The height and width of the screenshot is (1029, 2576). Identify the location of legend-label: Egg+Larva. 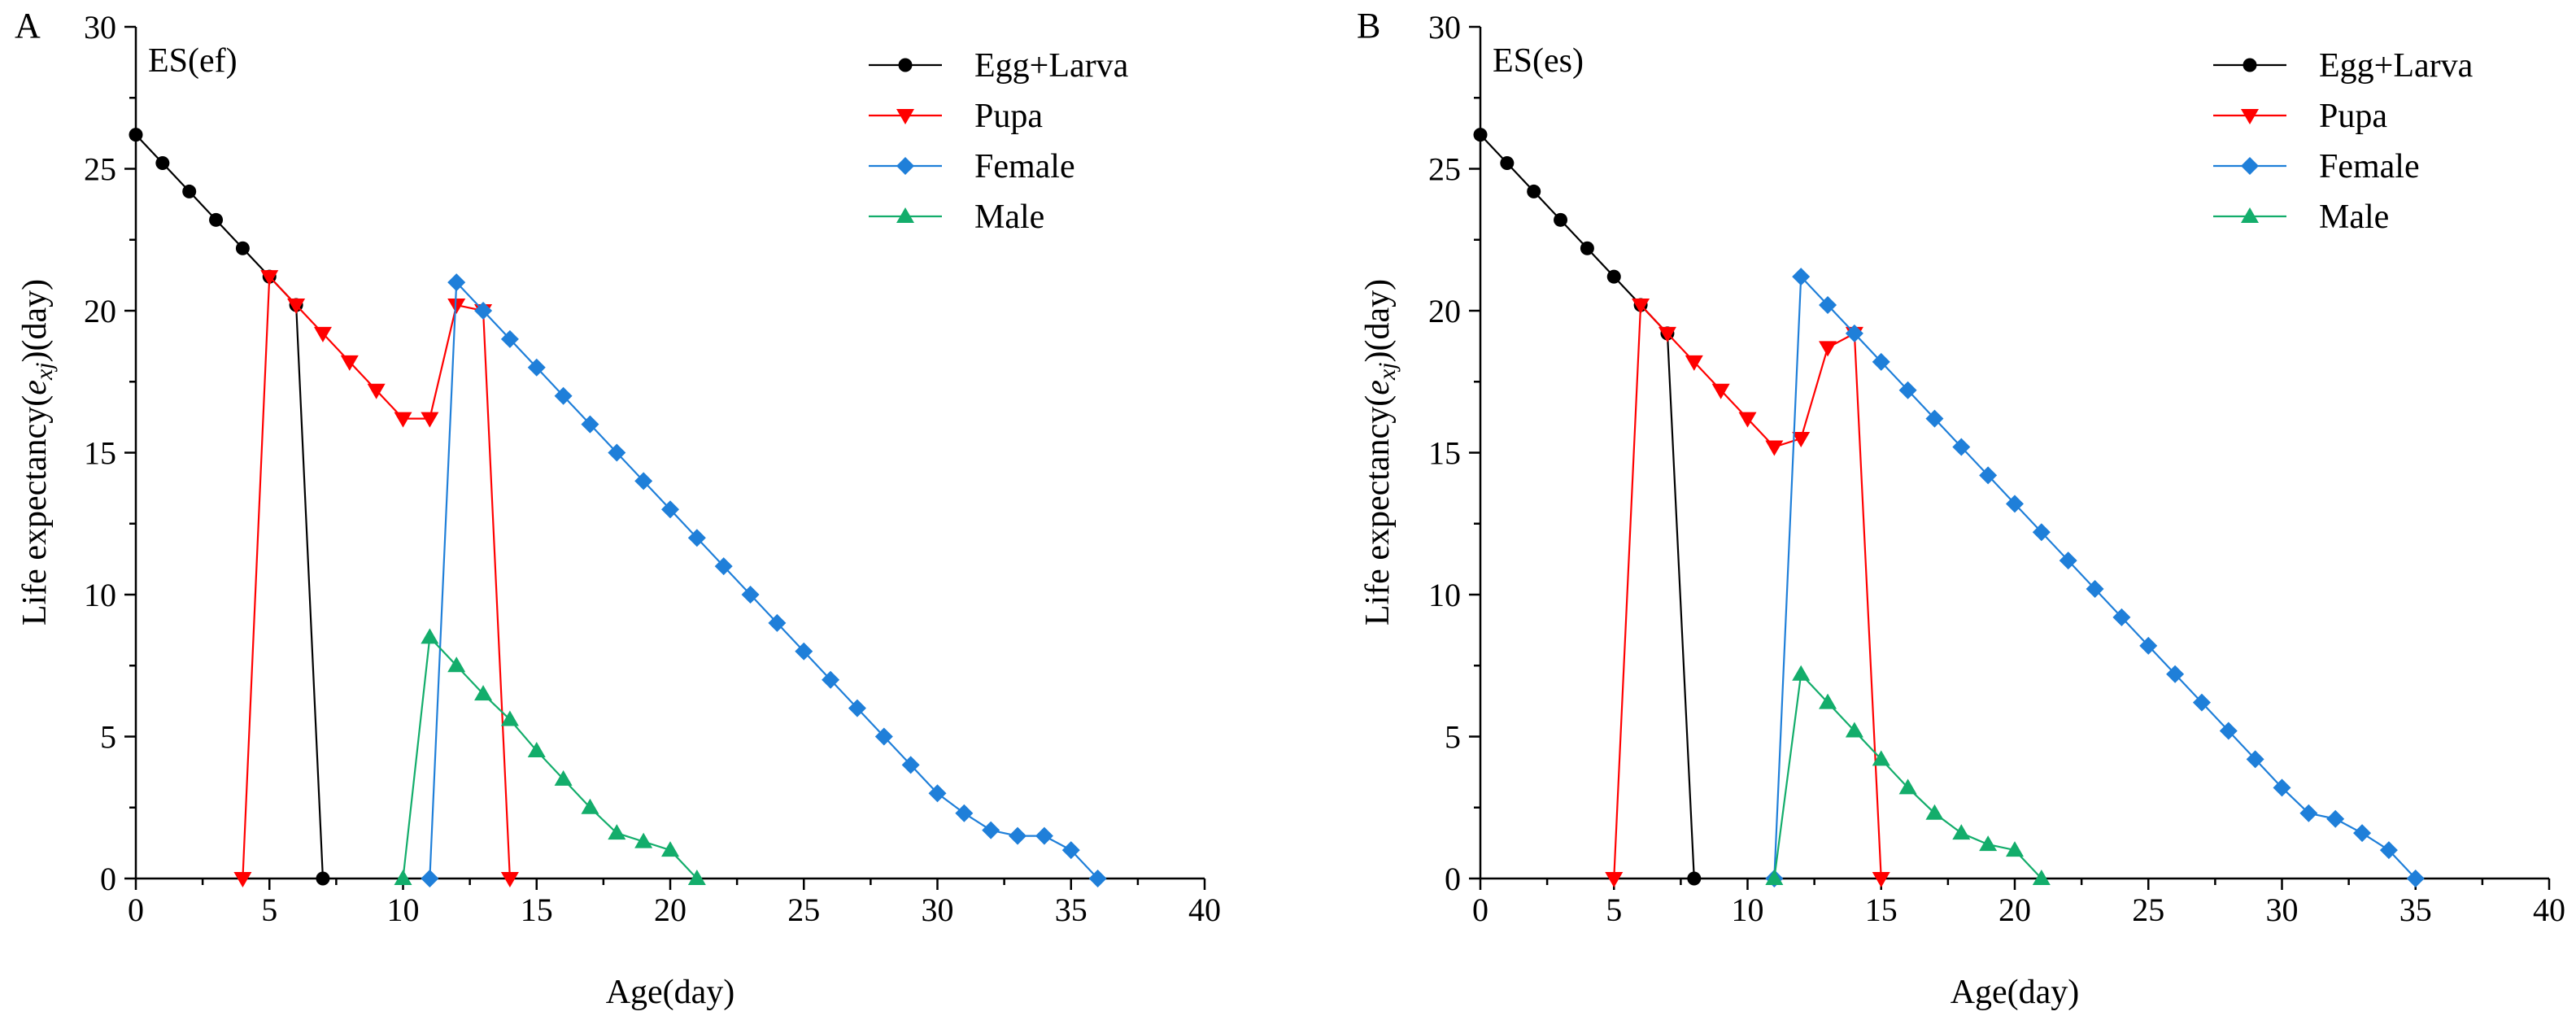
(1051, 66).